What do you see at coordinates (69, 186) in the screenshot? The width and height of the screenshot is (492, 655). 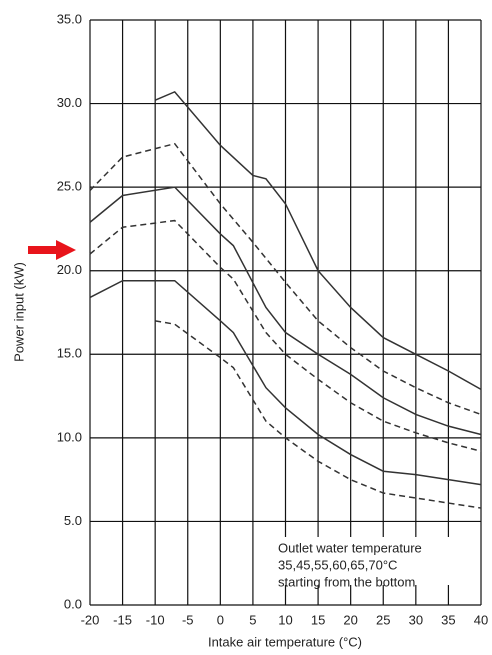 I see `y-tick-label: 25.0` at bounding box center [69, 186].